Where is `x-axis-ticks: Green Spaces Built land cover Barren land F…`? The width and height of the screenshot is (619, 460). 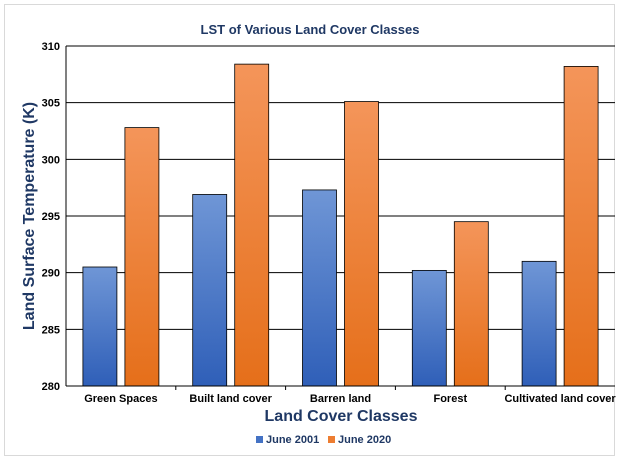
x-axis-ticks: Green Spaces Built land cover Barren land F… is located at coordinates (350, 395).